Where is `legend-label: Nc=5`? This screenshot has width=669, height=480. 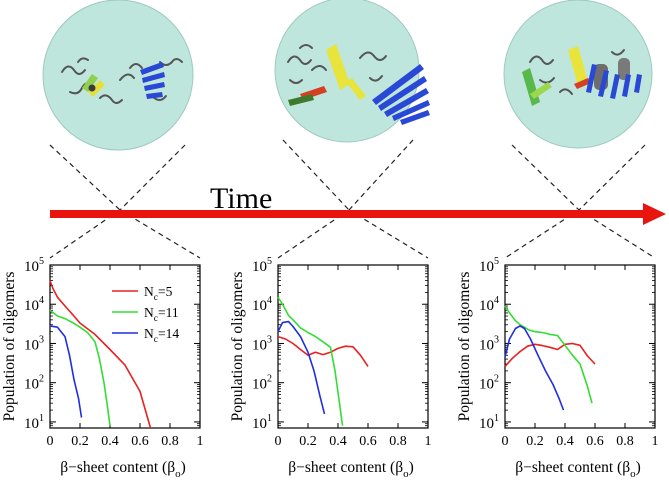 legend-label: Nc=5 is located at coordinates (158, 293).